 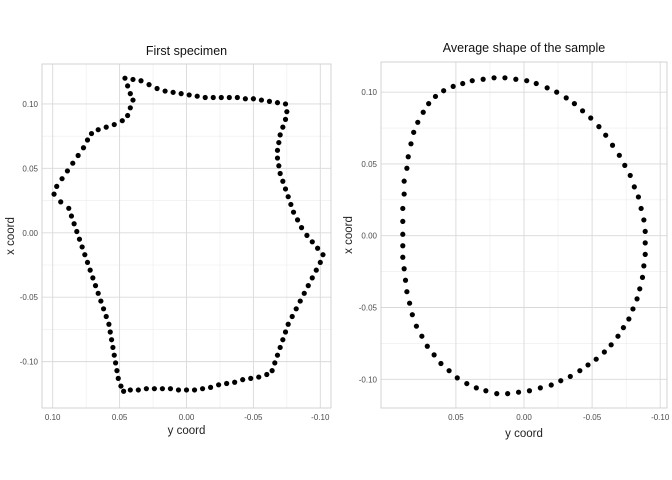 I want to click on y-tick-label: 0.10, so click(x=369, y=92).